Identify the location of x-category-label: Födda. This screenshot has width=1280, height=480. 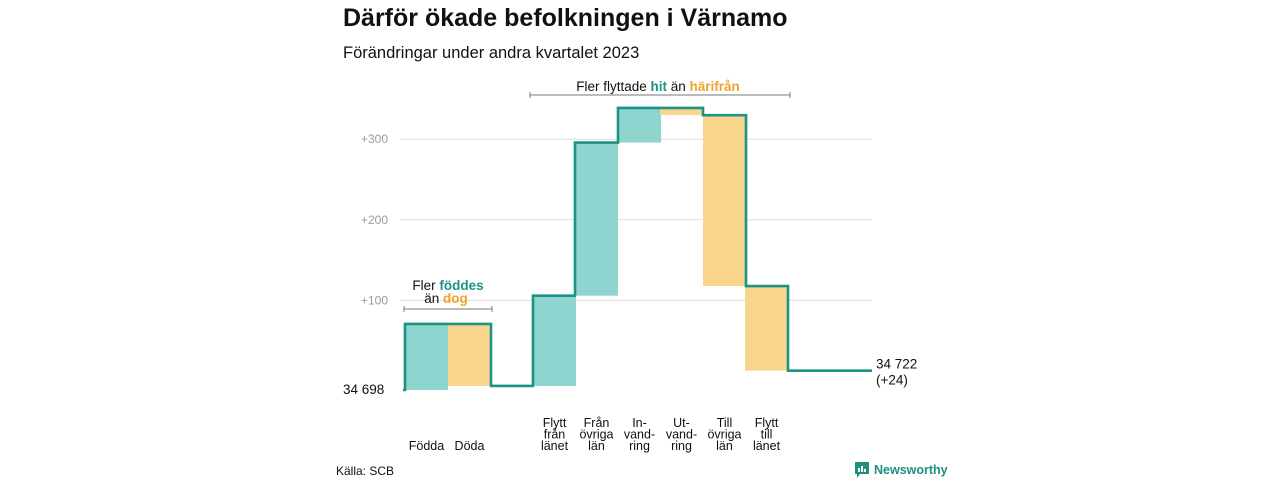
(426, 446).